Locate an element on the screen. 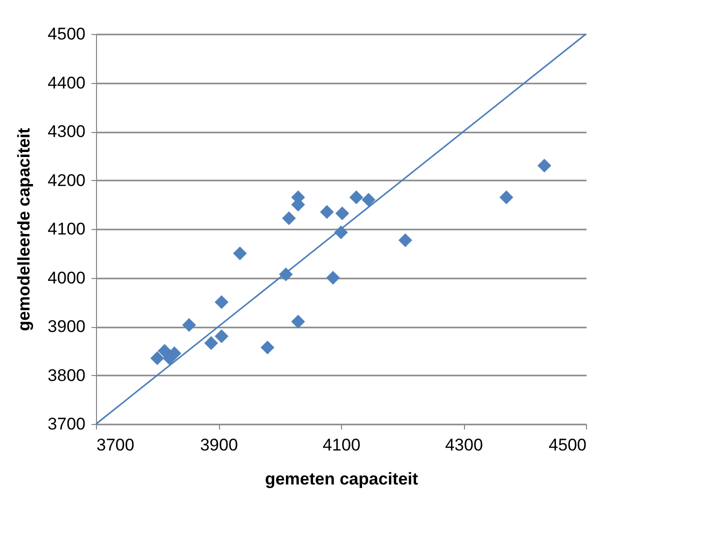  y-tick-label: 3700 is located at coordinates (67, 424).